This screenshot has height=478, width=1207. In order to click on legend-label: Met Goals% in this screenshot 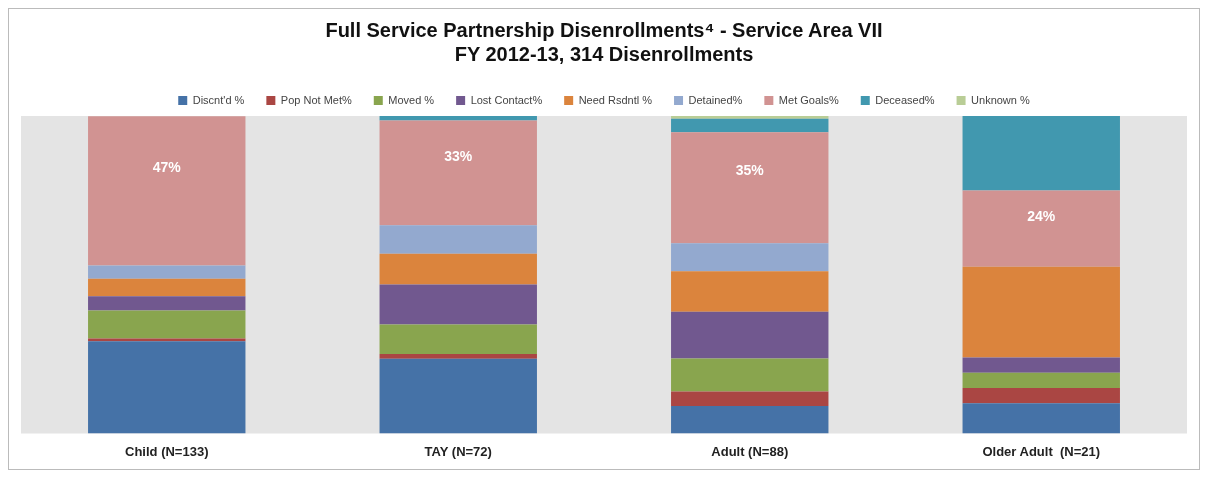, I will do `click(808, 99)`.